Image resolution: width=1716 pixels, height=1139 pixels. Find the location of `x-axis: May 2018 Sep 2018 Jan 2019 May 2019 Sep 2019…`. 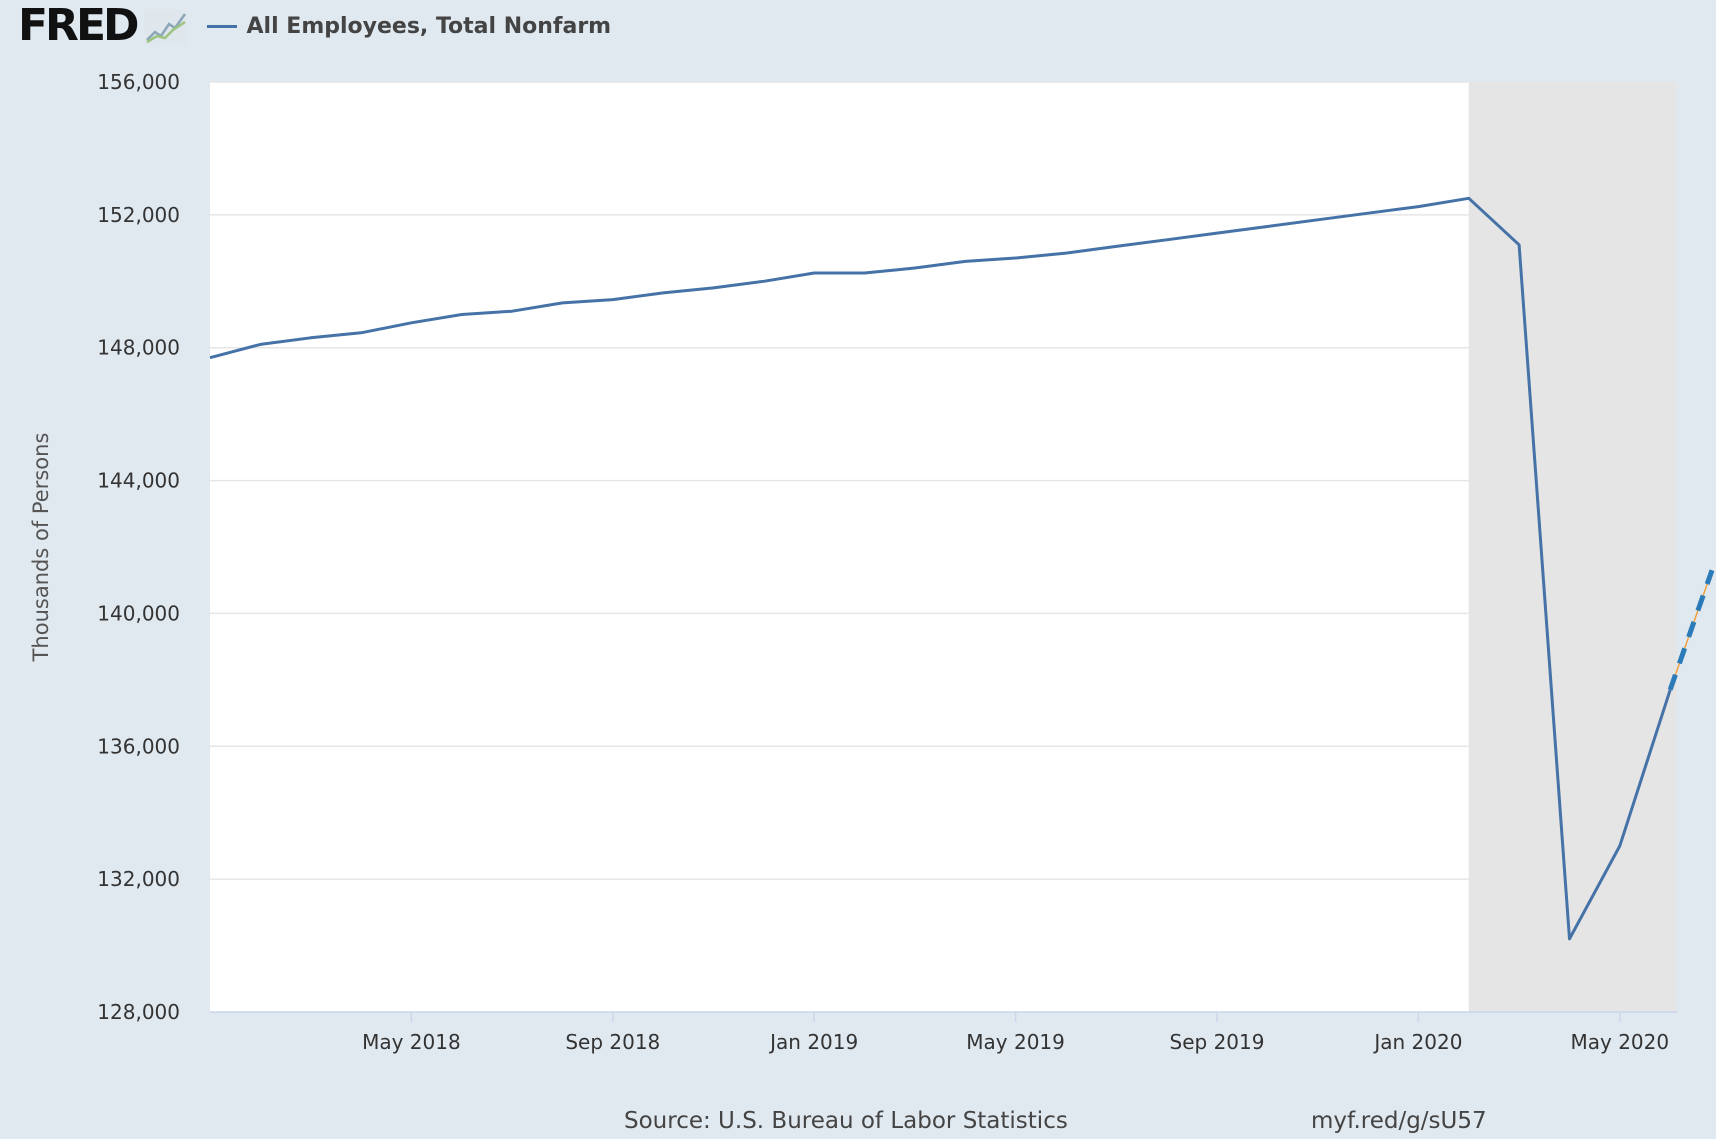

x-axis: May 2018 Sep 2018 Jan 2019 May 2019 Sep 2019… is located at coordinates (1015, 1033).